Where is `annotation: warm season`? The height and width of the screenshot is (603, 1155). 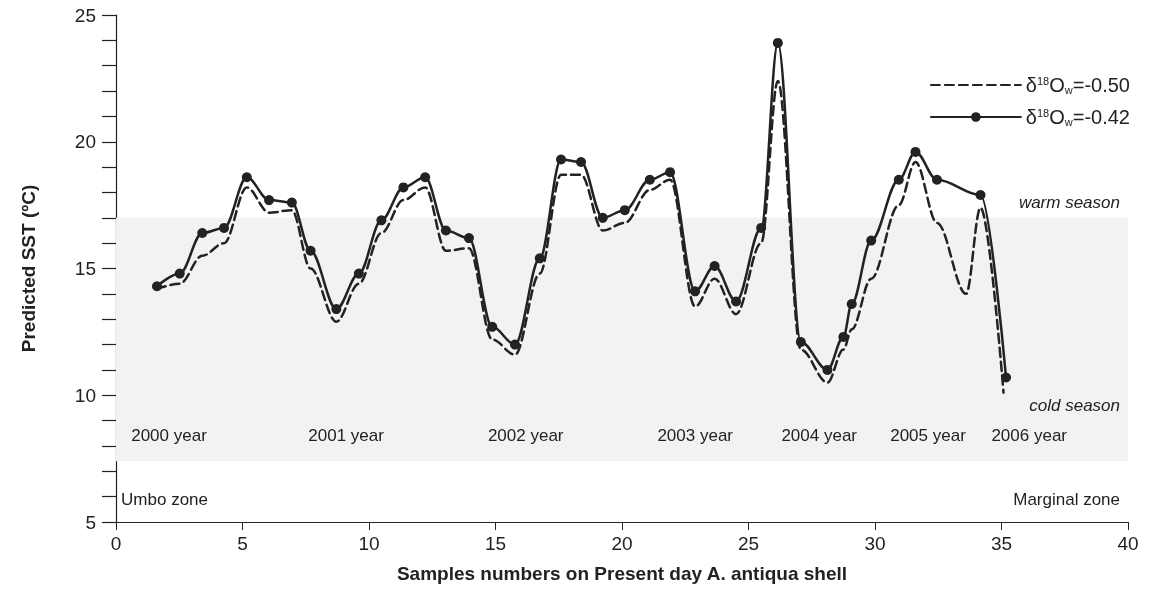
annotation: warm season is located at coordinates (1069, 203).